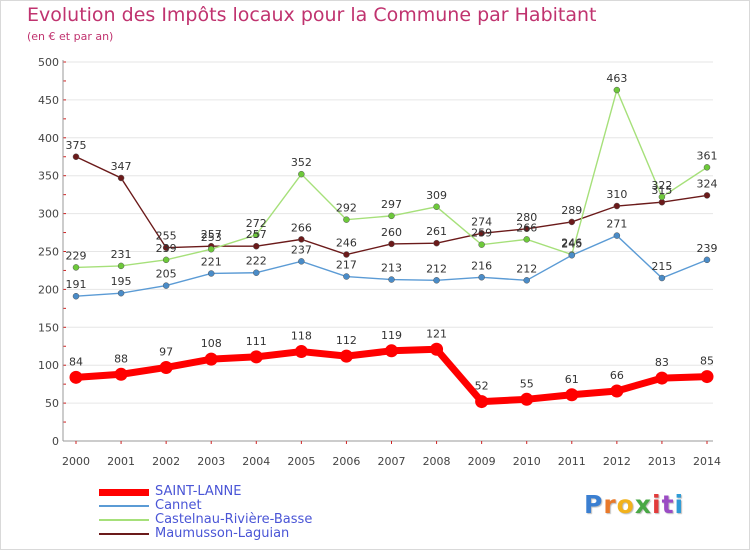 The width and height of the screenshot is (750, 550). I want to click on data-label-cannet: 222, so click(256, 261).